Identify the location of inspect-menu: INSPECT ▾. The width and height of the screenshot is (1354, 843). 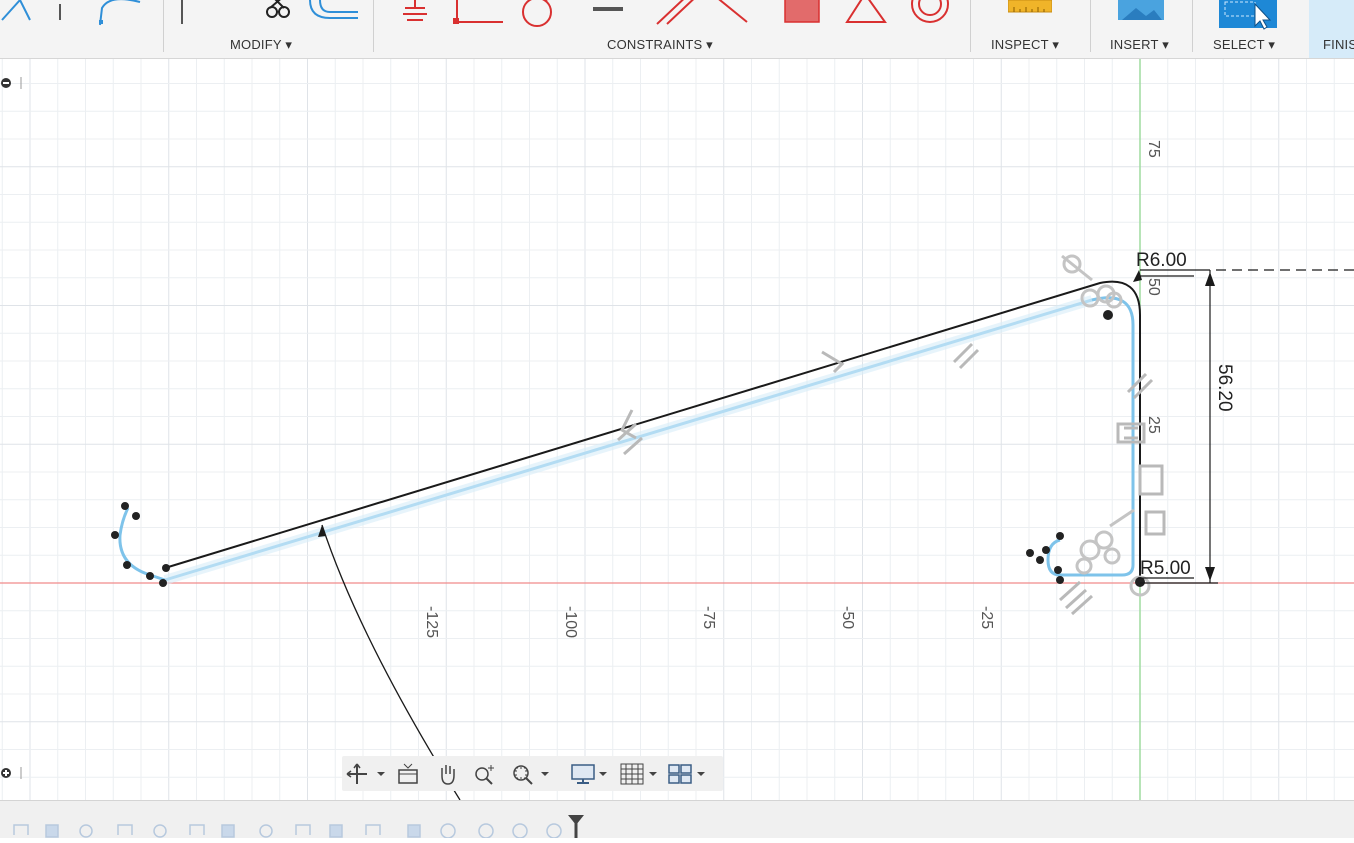
(1025, 44).